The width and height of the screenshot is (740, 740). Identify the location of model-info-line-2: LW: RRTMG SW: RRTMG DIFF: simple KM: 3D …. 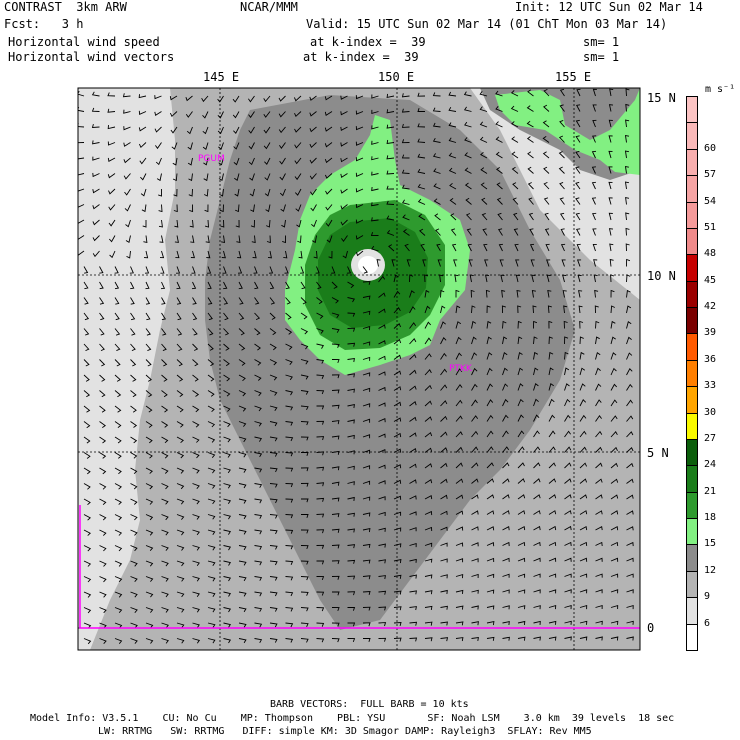
(345, 731).